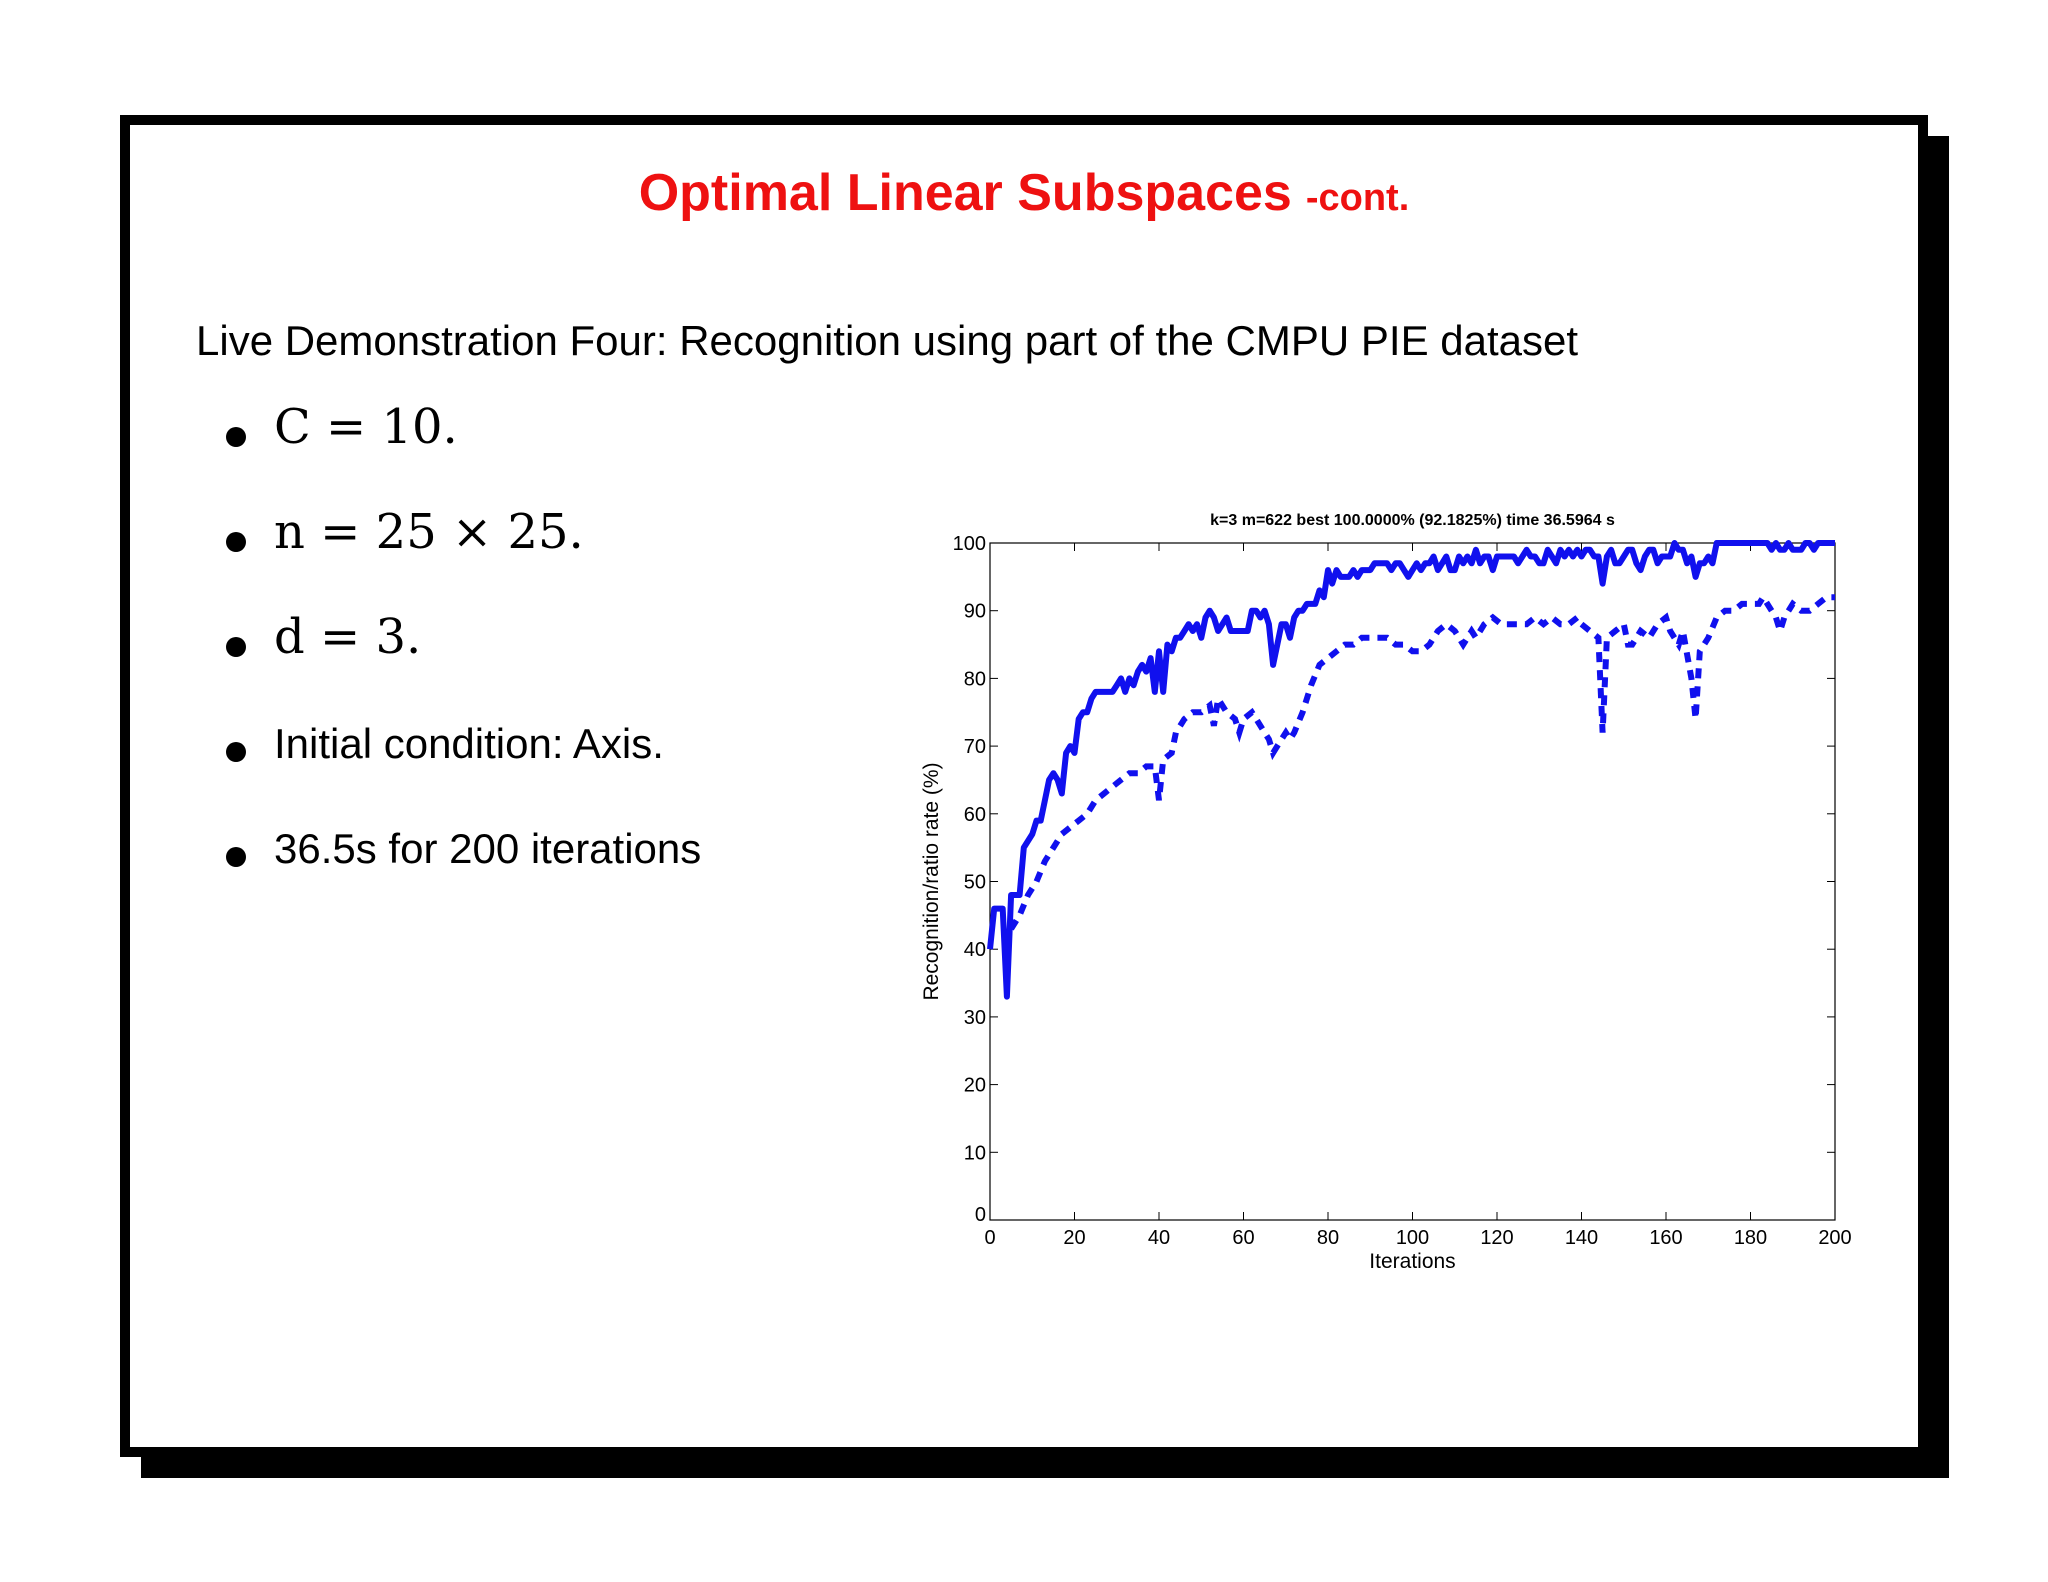 This screenshot has height=1582, width=2048. Describe the element at coordinates (348, 637) in the screenshot. I see `bullet-text: d = 3.` at that location.